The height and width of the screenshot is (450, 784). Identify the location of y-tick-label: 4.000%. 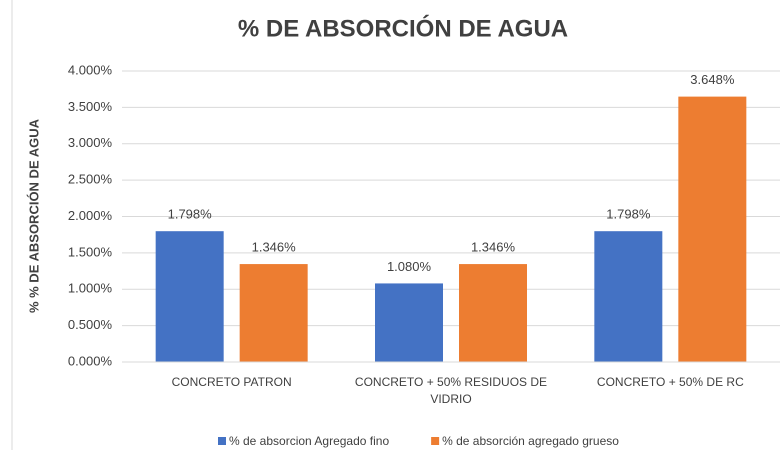
(90, 69).